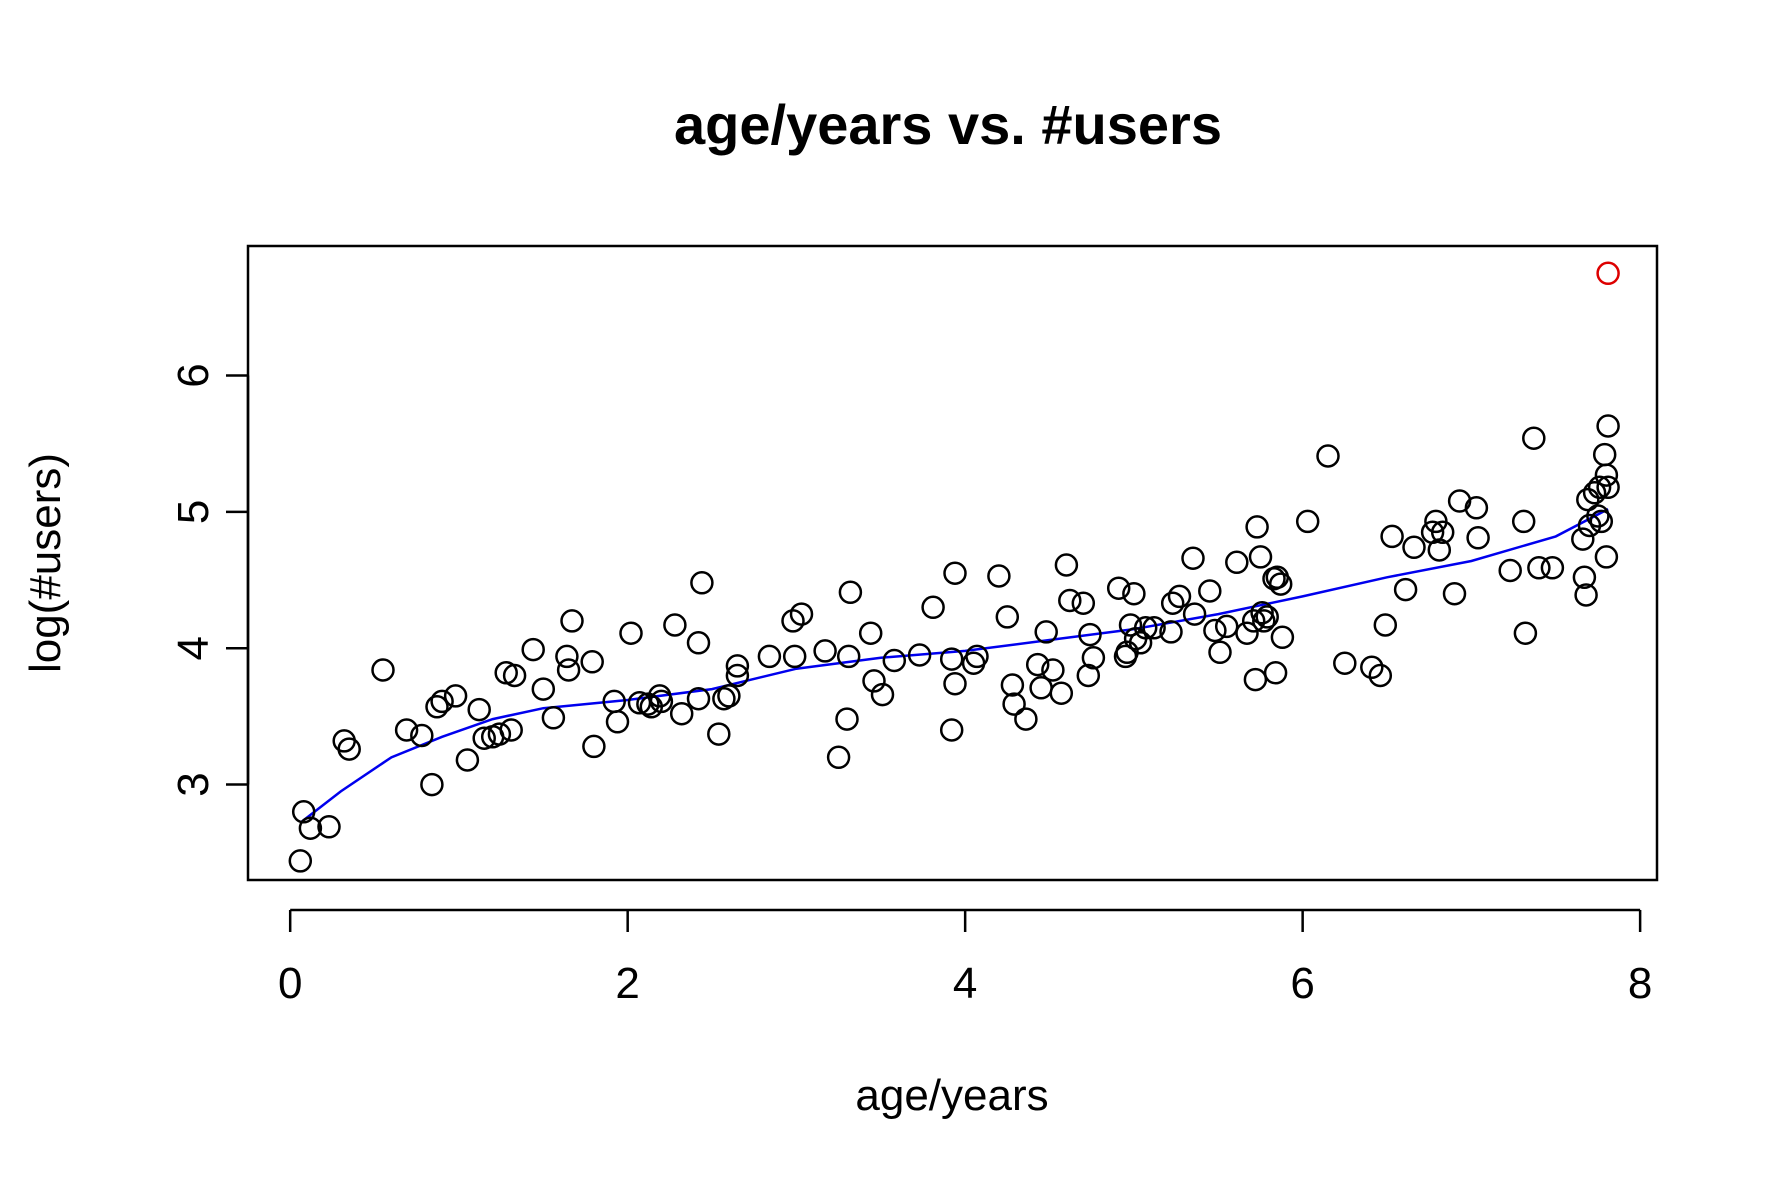 This screenshot has height=1186, width=1771. What do you see at coordinates (209, 580) in the screenshot?
I see `y-axis: 3 4 5 6` at bounding box center [209, 580].